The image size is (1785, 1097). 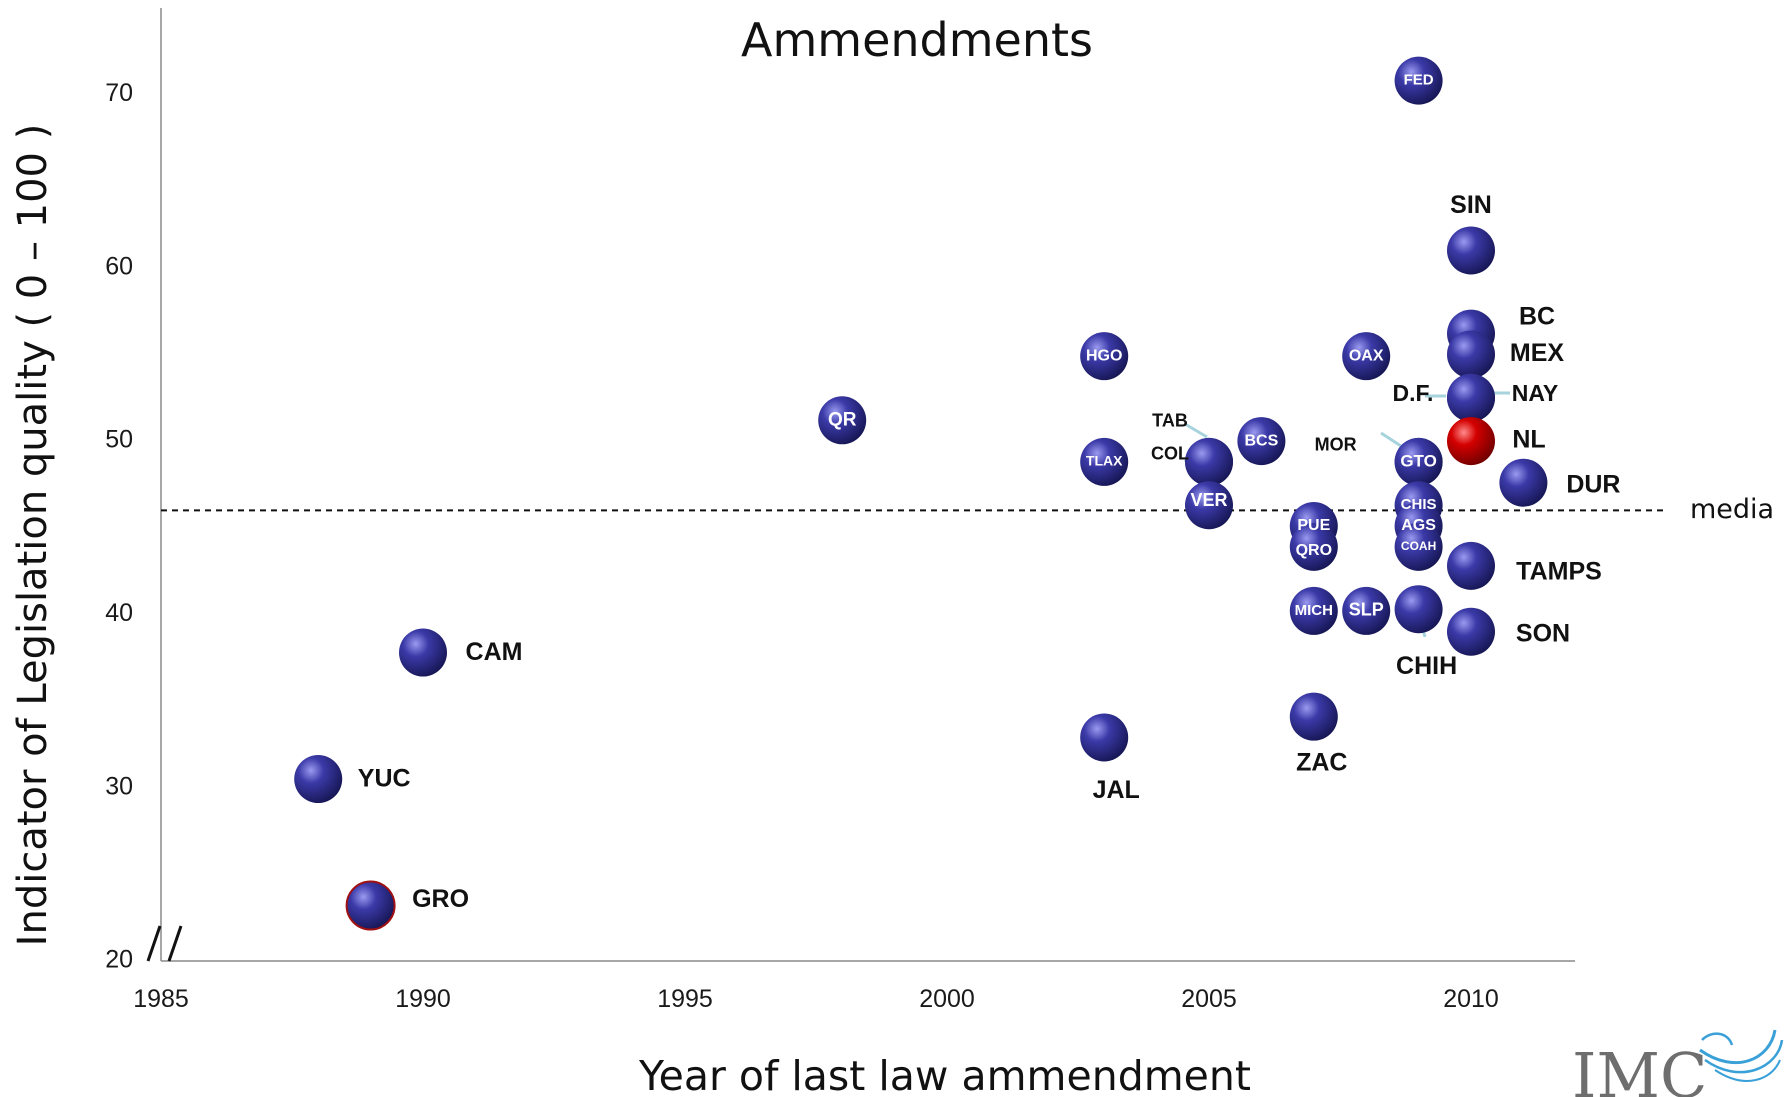 I want to click on point-label: GTO, so click(x=1418, y=460).